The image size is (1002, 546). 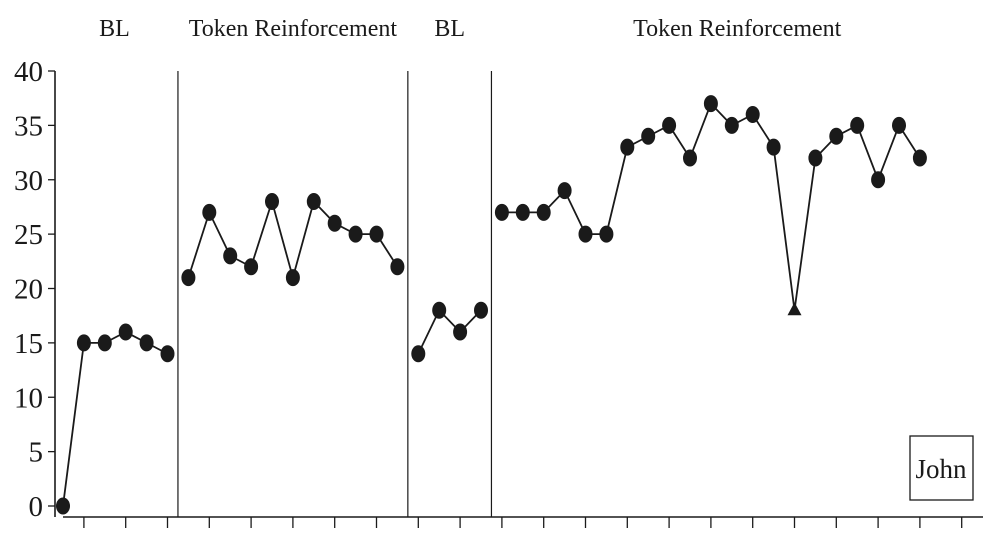 What do you see at coordinates (36, 453) in the screenshot?
I see `y-tick-label: 5` at bounding box center [36, 453].